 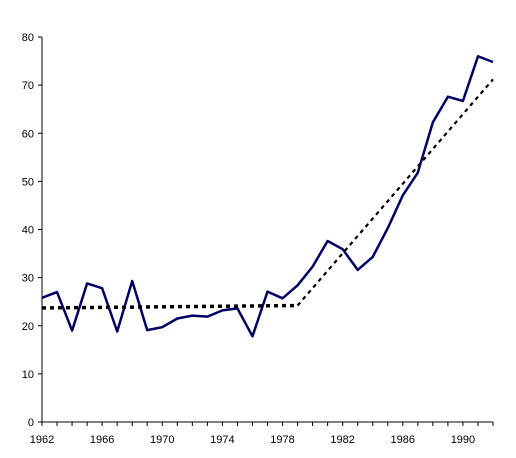 What do you see at coordinates (403, 440) in the screenshot?
I see `x-tick-label: 1986` at bounding box center [403, 440].